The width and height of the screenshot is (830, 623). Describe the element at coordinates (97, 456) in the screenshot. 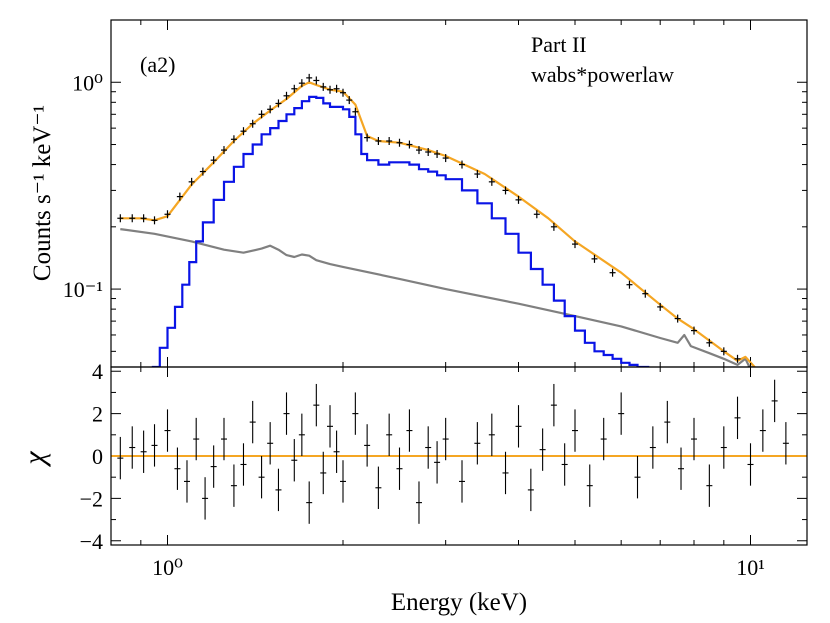

I see `bottom-y-tick-label-2: 0` at that location.